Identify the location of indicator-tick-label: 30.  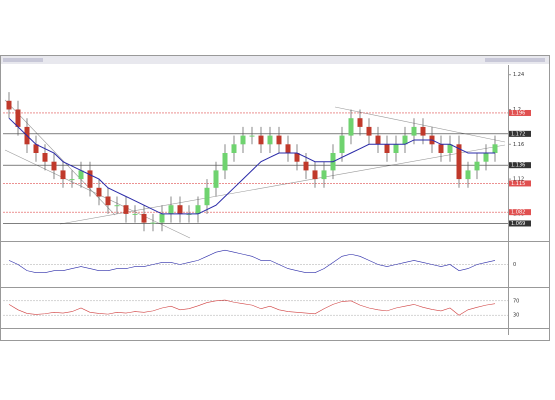
(516, 316).